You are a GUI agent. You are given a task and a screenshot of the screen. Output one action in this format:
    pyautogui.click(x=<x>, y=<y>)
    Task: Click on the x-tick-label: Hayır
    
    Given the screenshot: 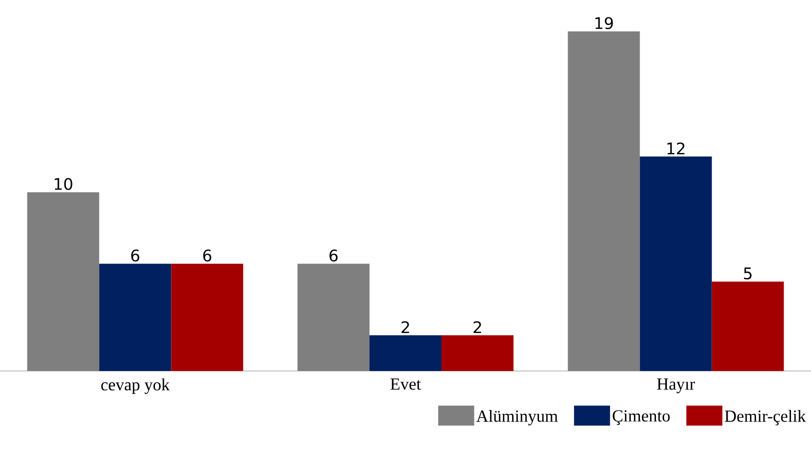 What is the action you would take?
    pyautogui.click(x=676, y=386)
    